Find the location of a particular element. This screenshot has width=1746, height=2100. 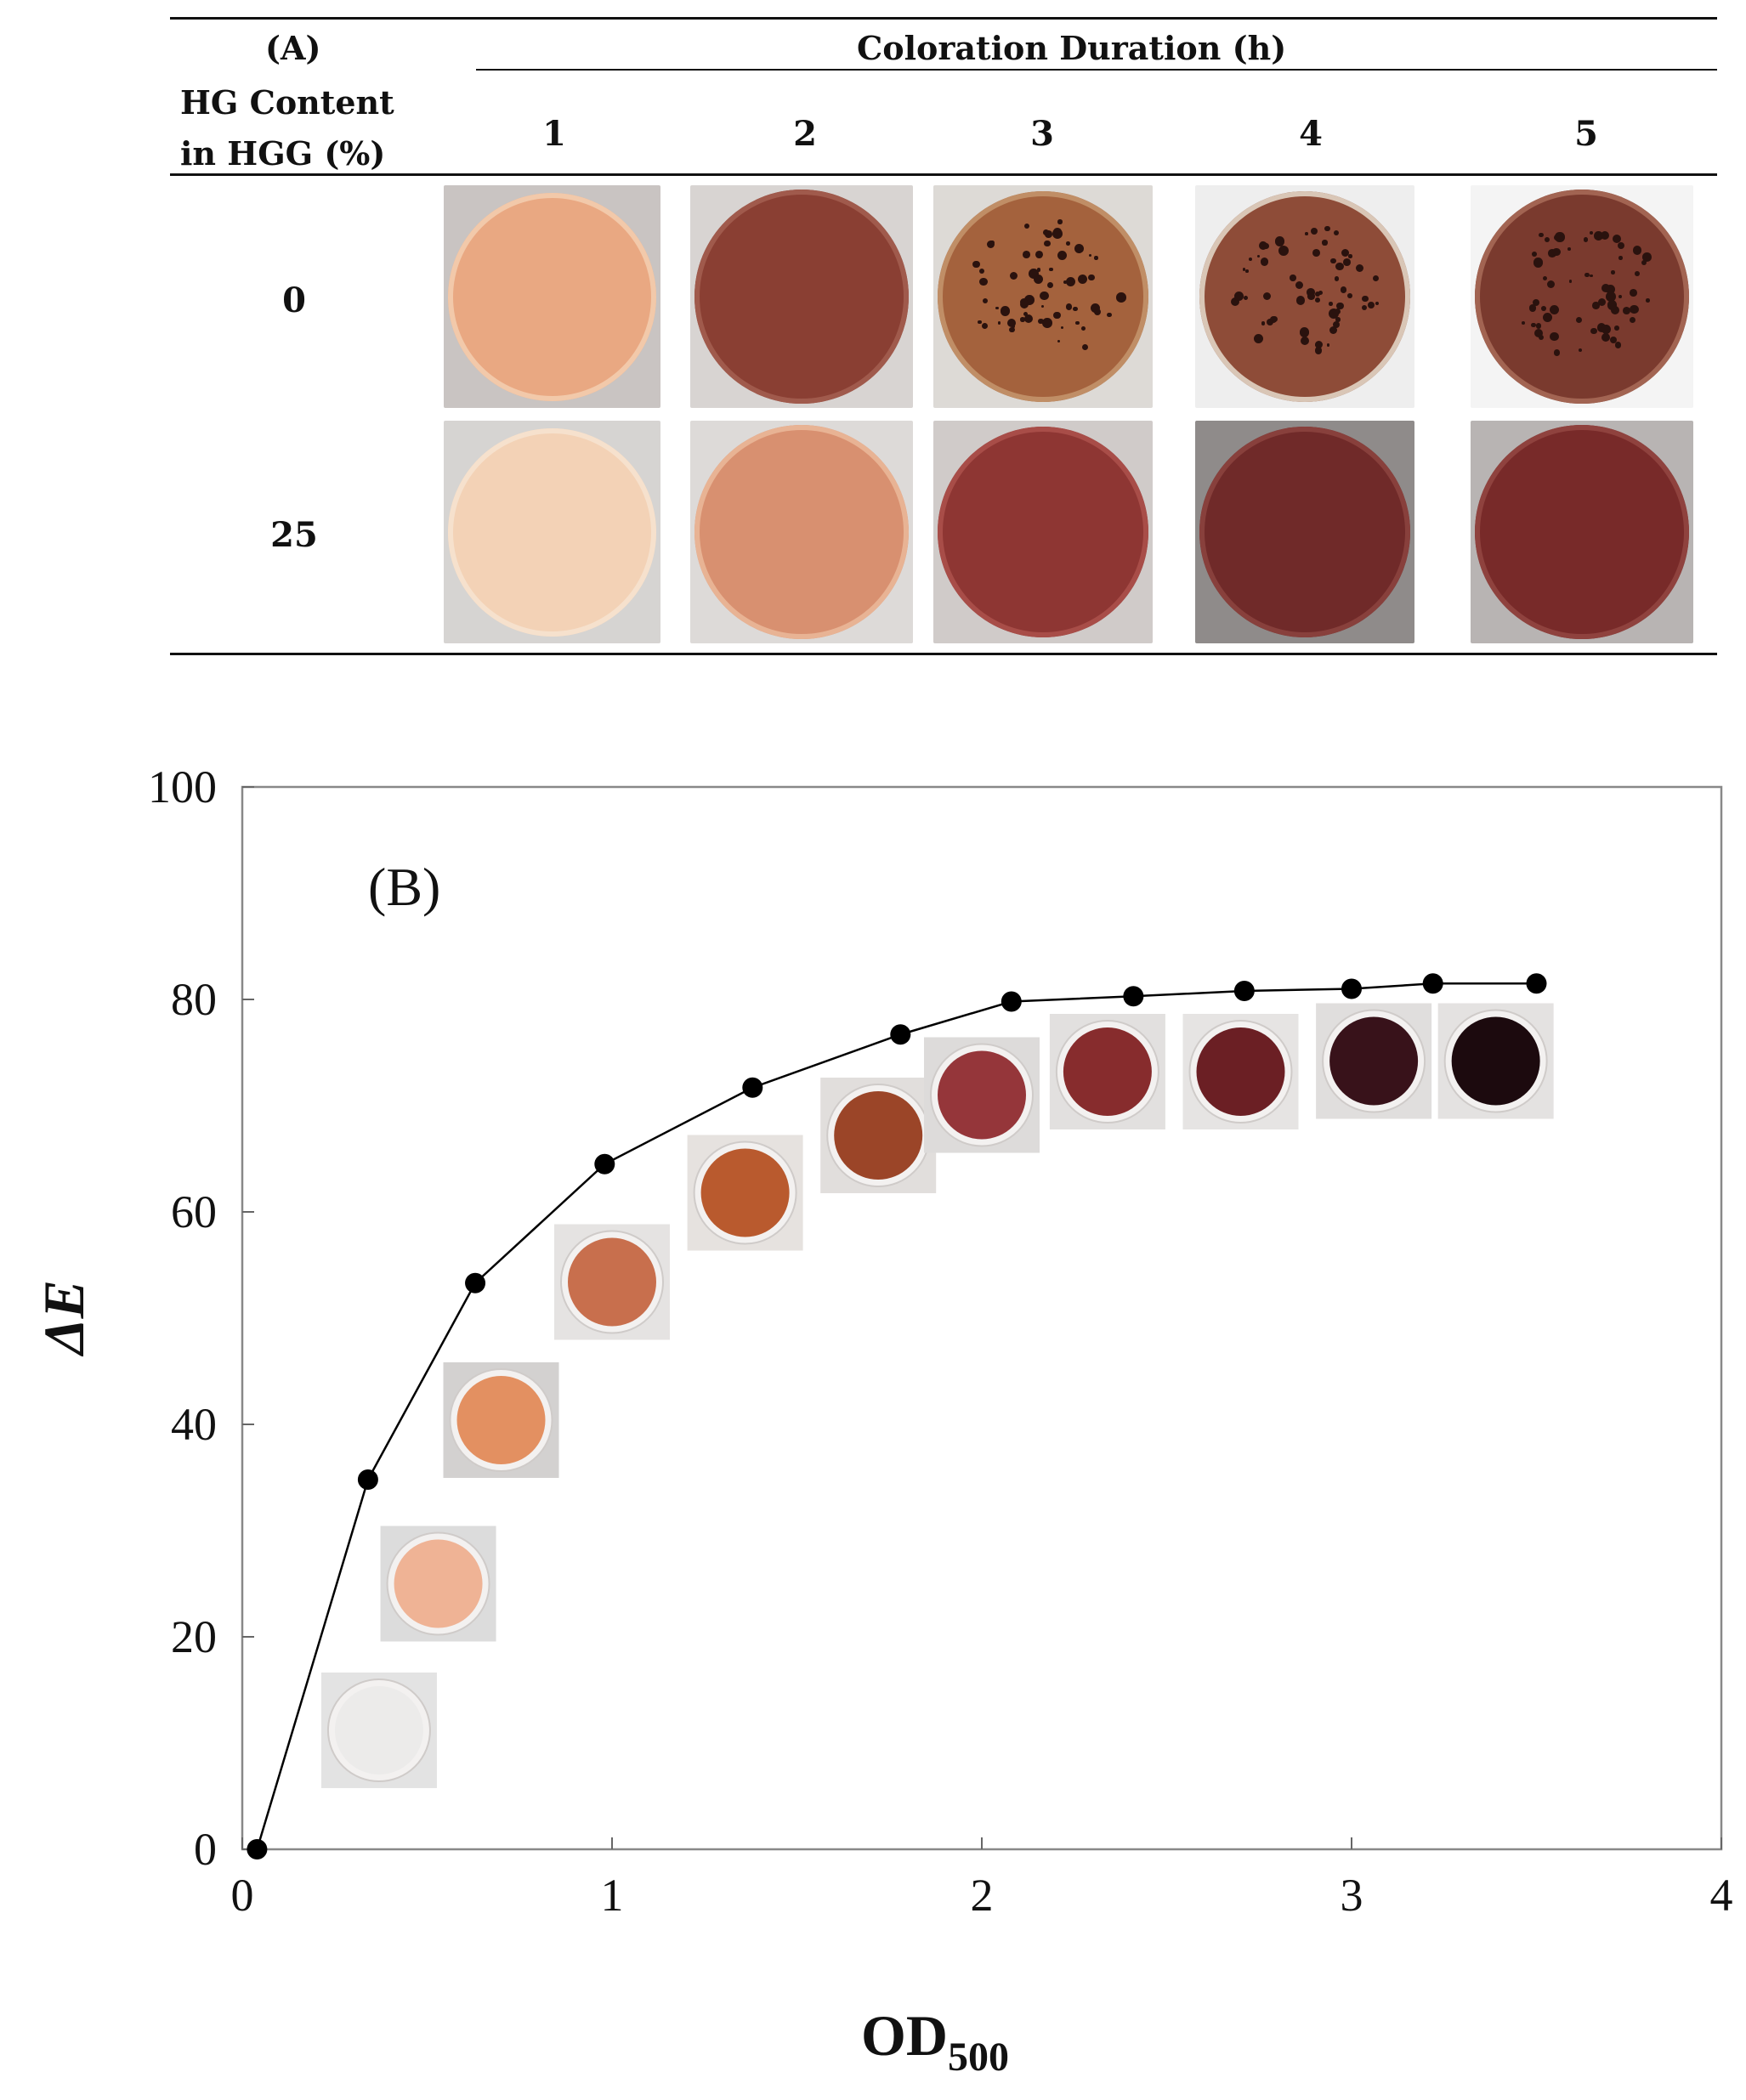

well-photo-r0-c5 is located at coordinates (1582, 297).